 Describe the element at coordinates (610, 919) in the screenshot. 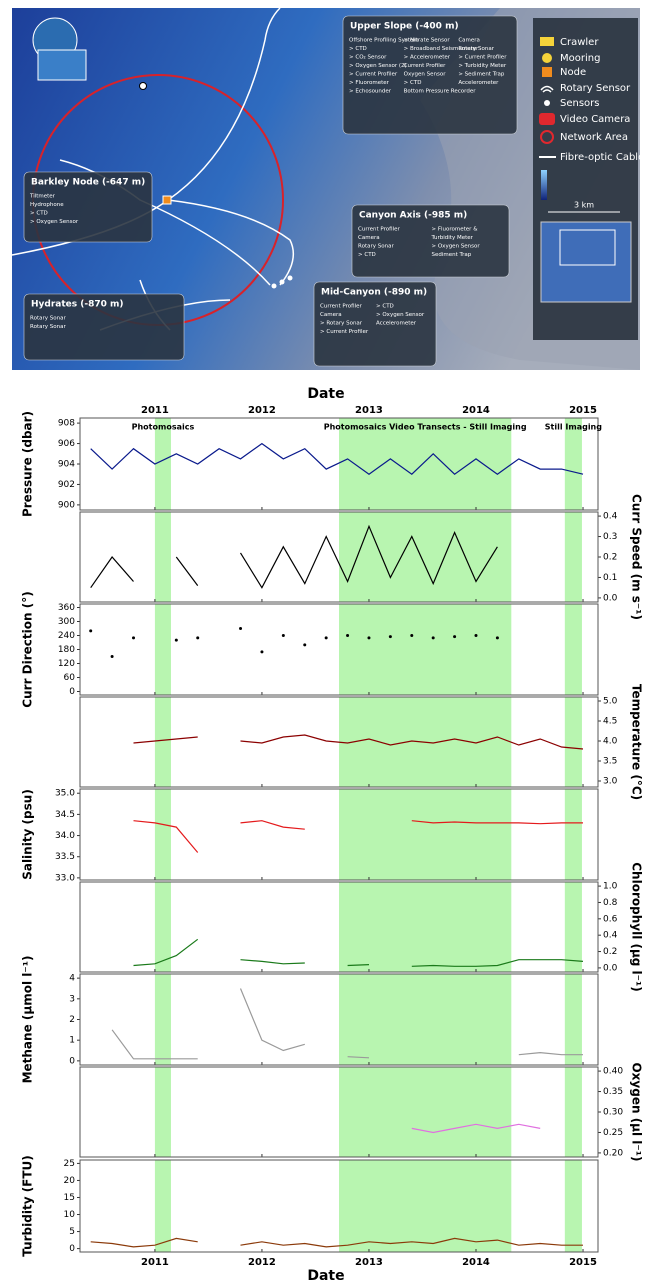

I see `y-tick-label: 0.6` at that location.